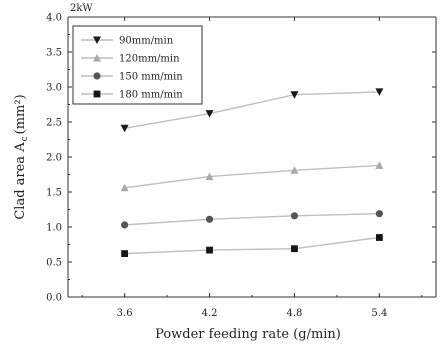 Image resolution: width=444 pixels, height=346 pixels. Describe the element at coordinates (151, 95) in the screenshot. I see `legend-label: 180 mm/min` at that location.